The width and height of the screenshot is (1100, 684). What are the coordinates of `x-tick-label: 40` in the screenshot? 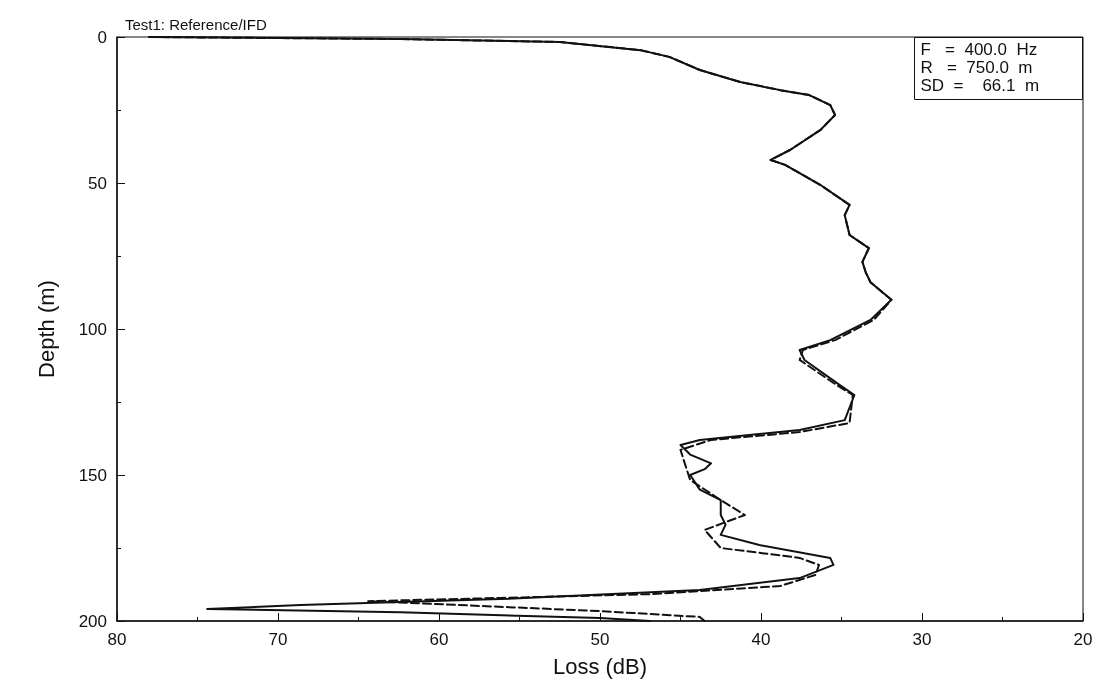 It's located at (761, 639).